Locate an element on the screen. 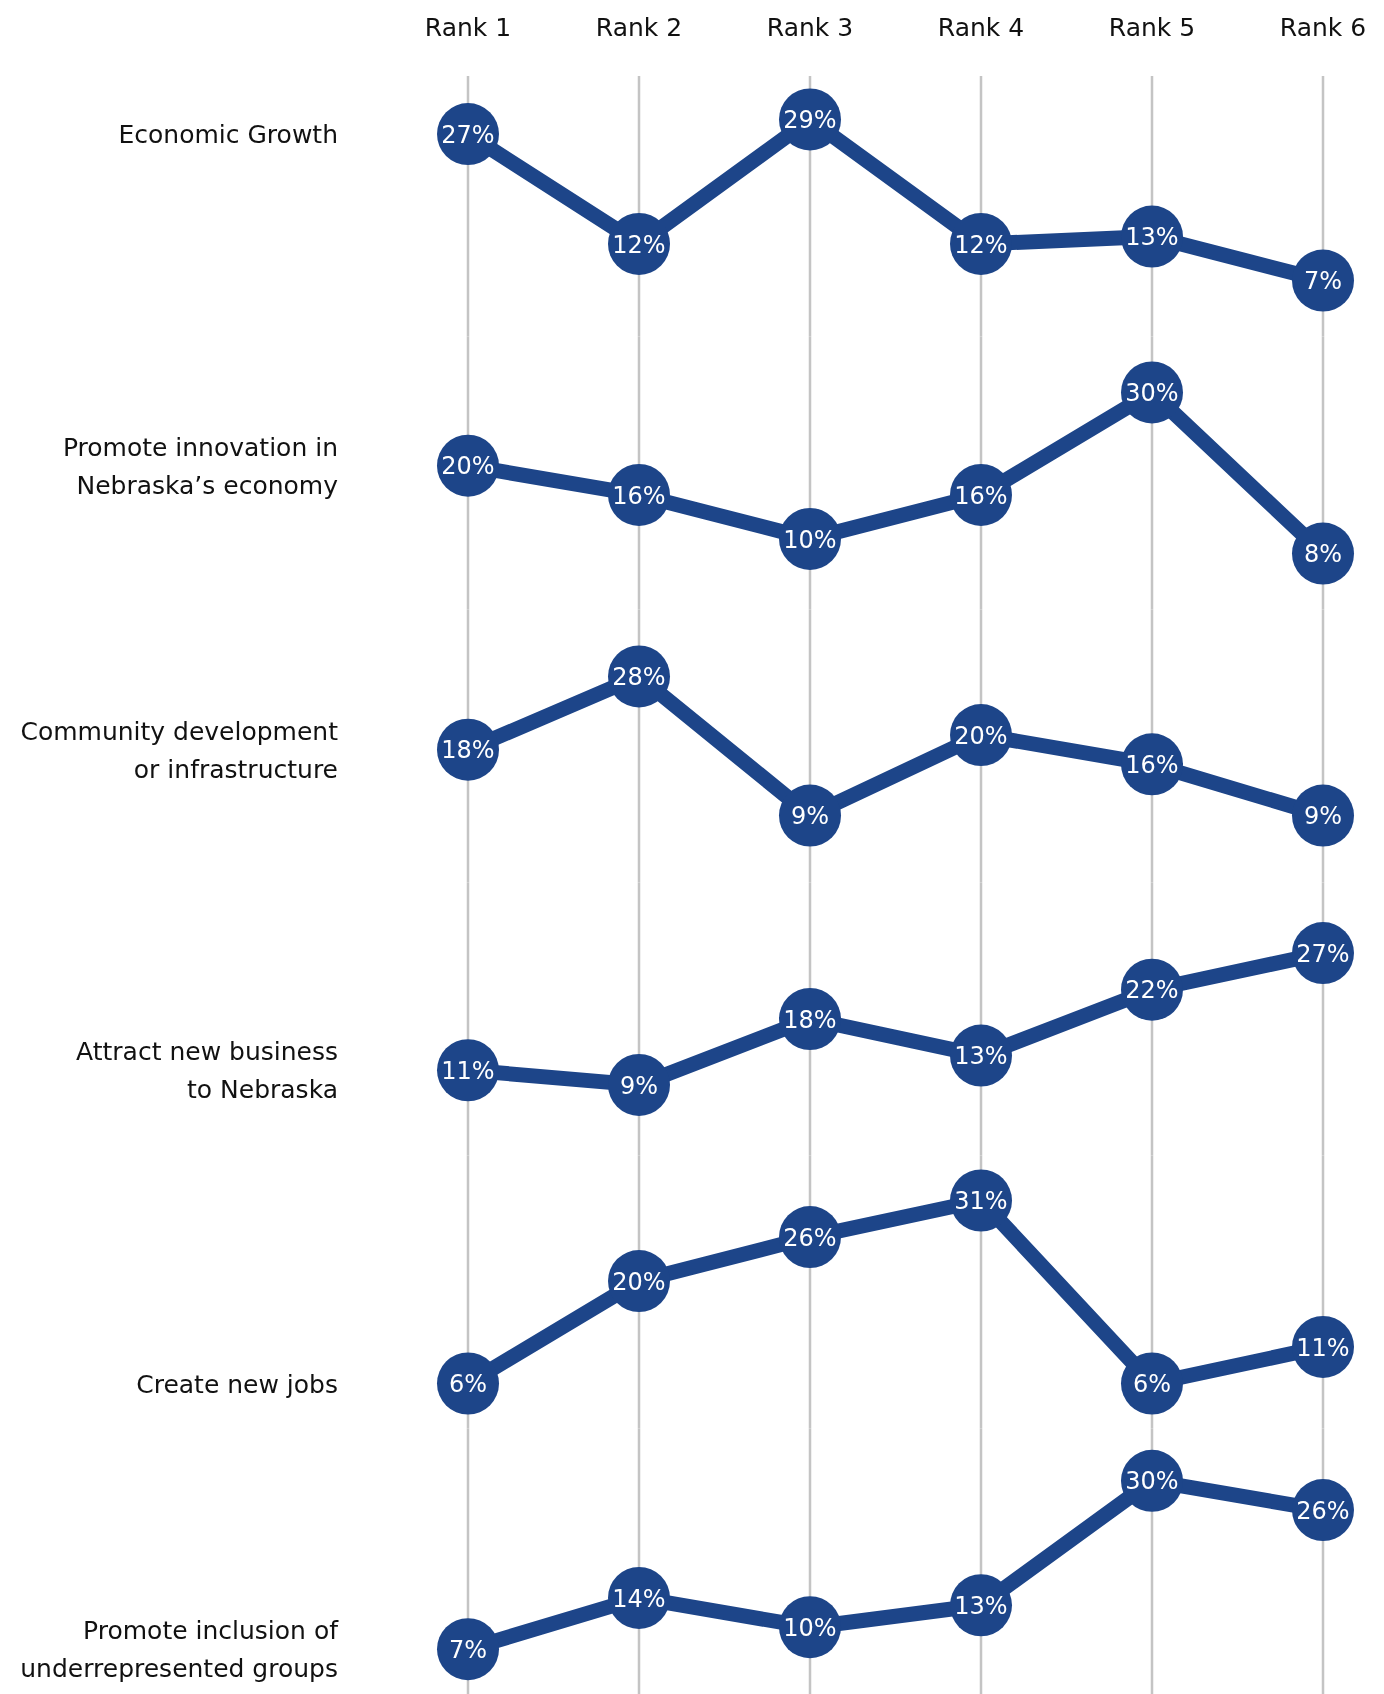  text: Create new jobs is located at coordinates (237, 1384).